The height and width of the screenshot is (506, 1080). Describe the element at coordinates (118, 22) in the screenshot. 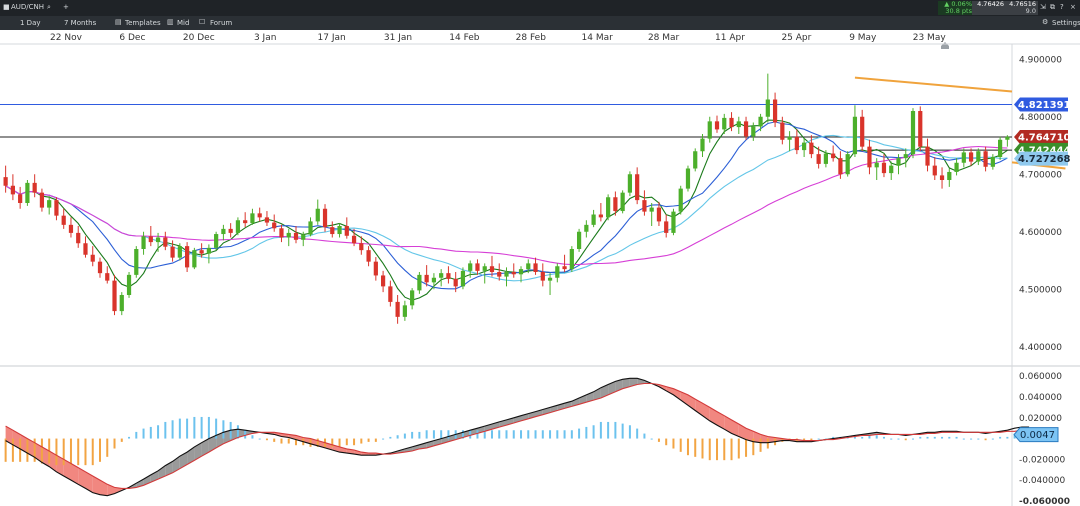

I see `templates-icon: ▤` at that location.